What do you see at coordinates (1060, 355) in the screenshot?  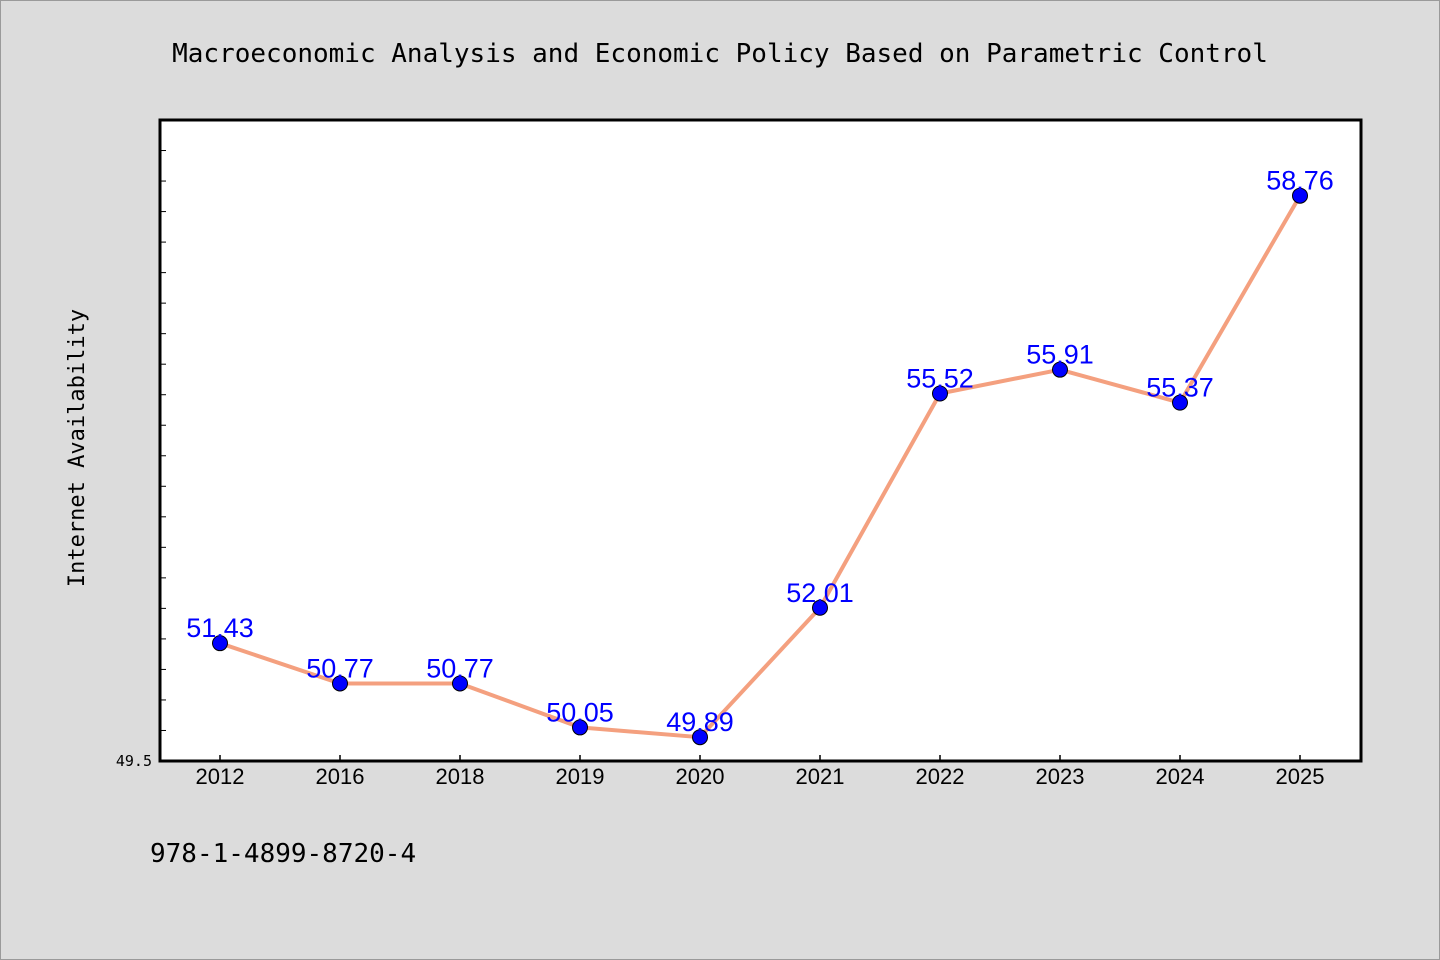 I see `data-label: 55.91` at bounding box center [1060, 355].